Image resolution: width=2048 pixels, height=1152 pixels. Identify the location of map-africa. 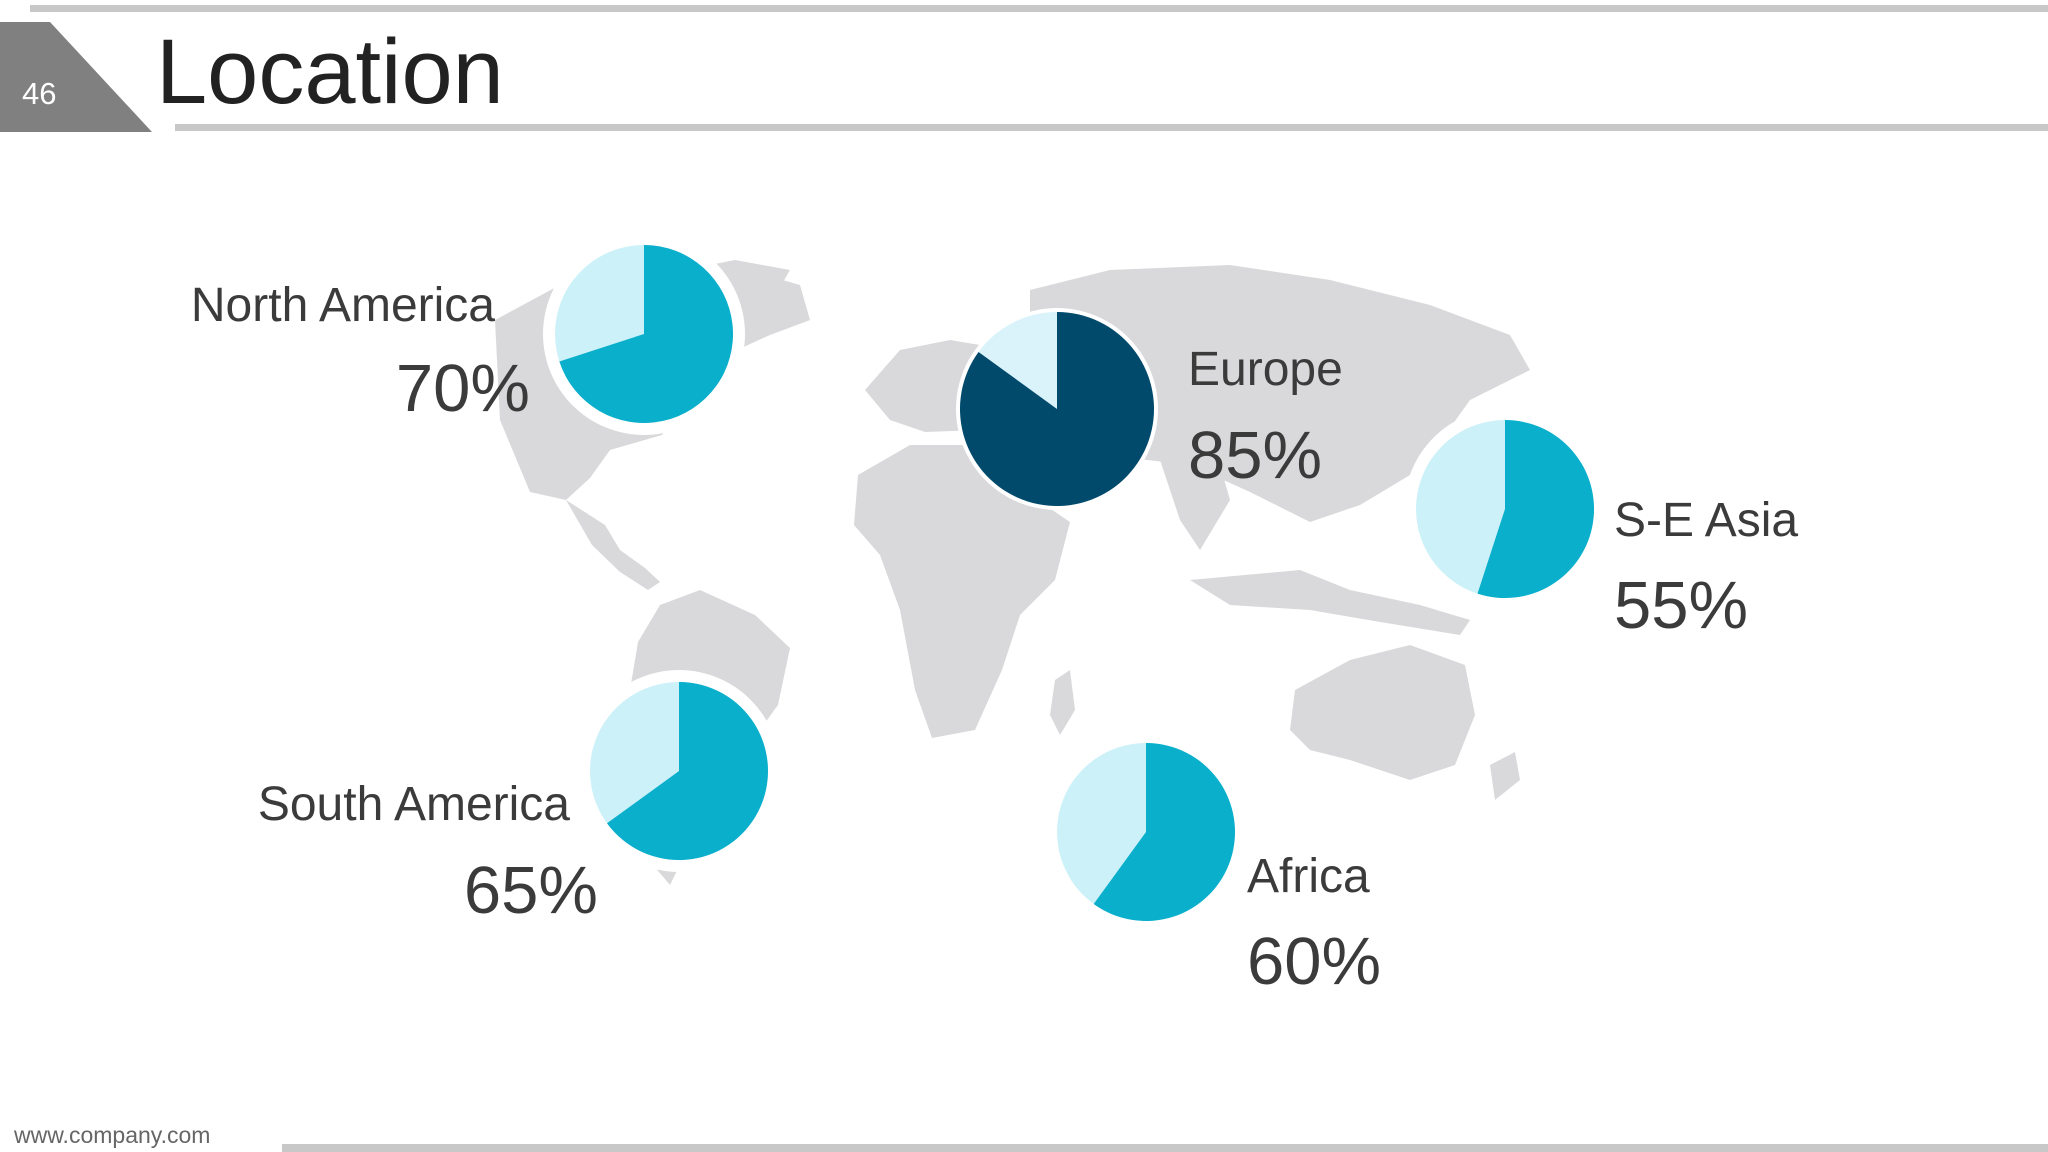
(962, 591).